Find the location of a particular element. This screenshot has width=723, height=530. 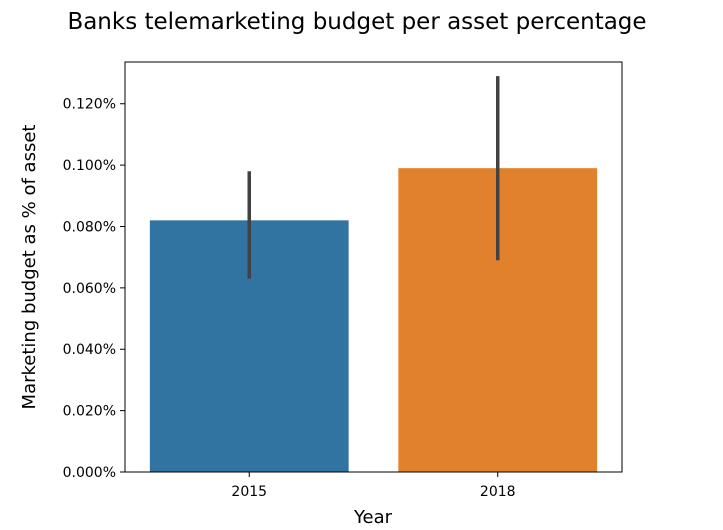

y-tick-label-2: 0.040% is located at coordinates (89, 350).